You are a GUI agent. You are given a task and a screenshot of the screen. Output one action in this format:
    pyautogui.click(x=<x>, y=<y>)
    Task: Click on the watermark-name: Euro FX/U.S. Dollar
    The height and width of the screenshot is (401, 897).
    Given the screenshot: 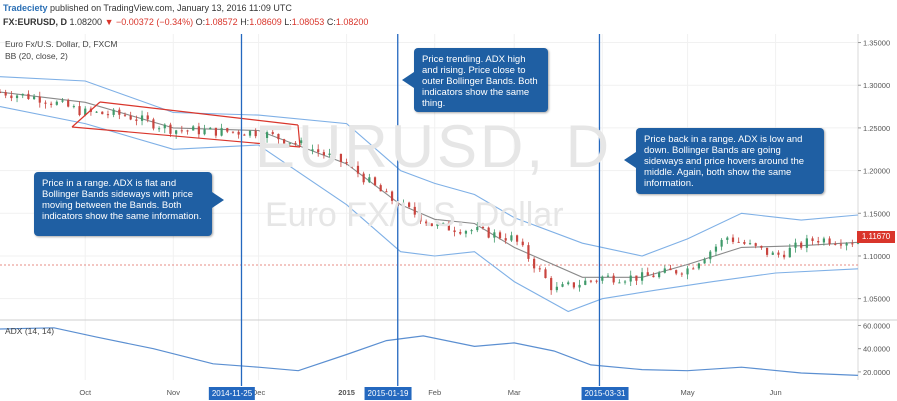 What is the action you would take?
    pyautogui.click(x=414, y=215)
    